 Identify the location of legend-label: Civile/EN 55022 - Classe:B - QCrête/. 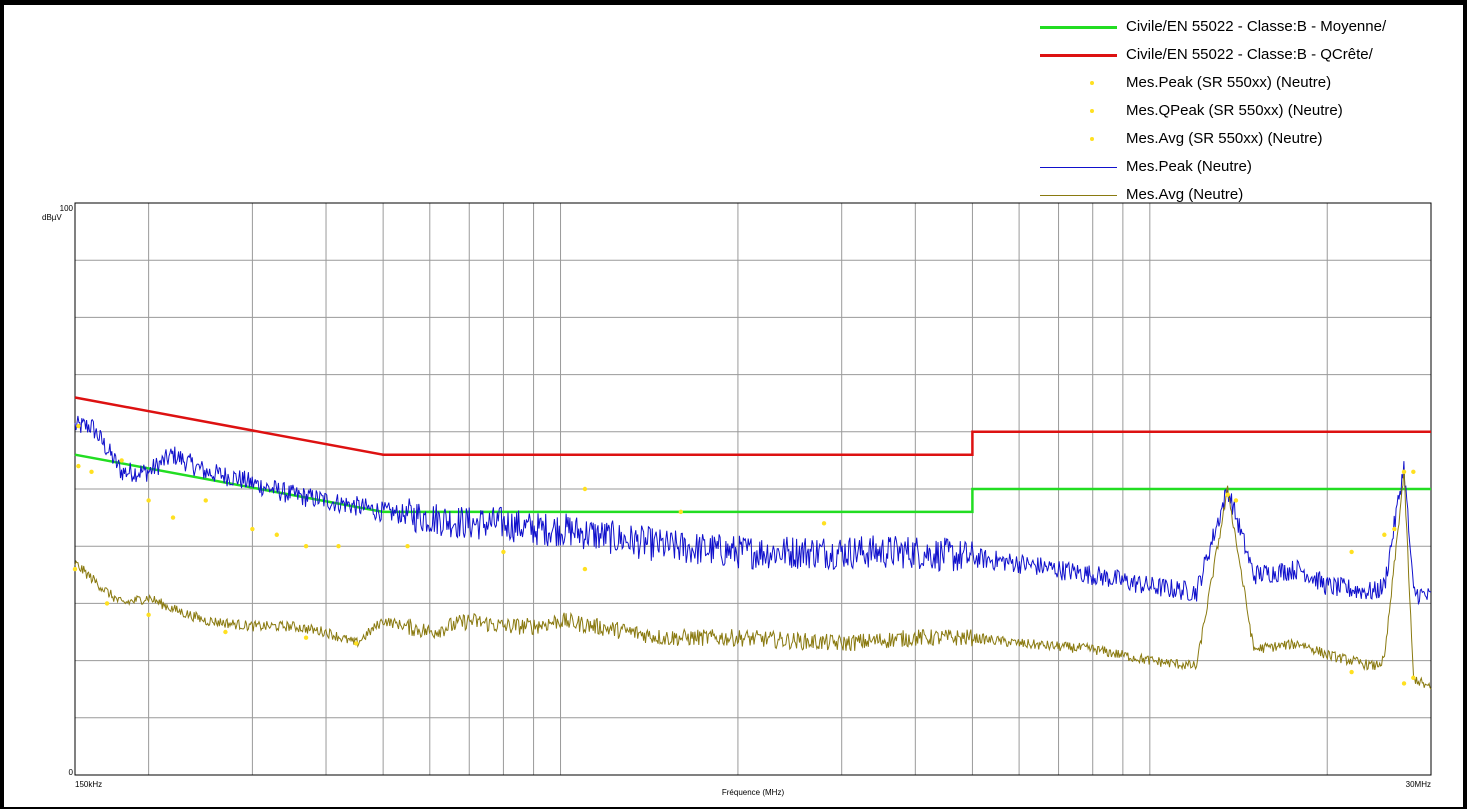
(1249, 54).